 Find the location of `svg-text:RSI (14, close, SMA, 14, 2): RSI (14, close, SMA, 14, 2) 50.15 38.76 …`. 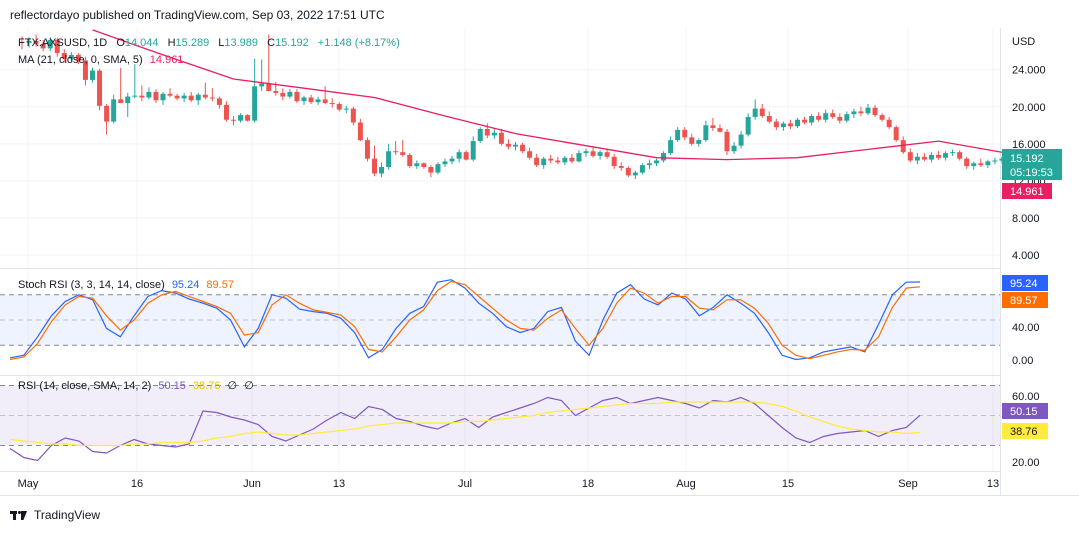

svg-text:RSI (14, close, SMA, 14, 2): RSI (14, close, SMA, 14, 2) 50.15 38.76 … is located at coordinates (136, 386).